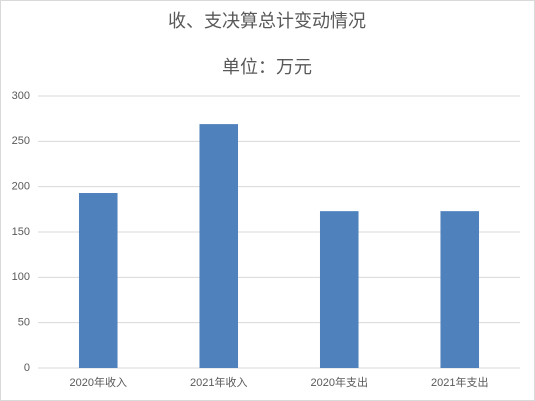  I want to click on y-tick-label: 50, so click(24, 323).